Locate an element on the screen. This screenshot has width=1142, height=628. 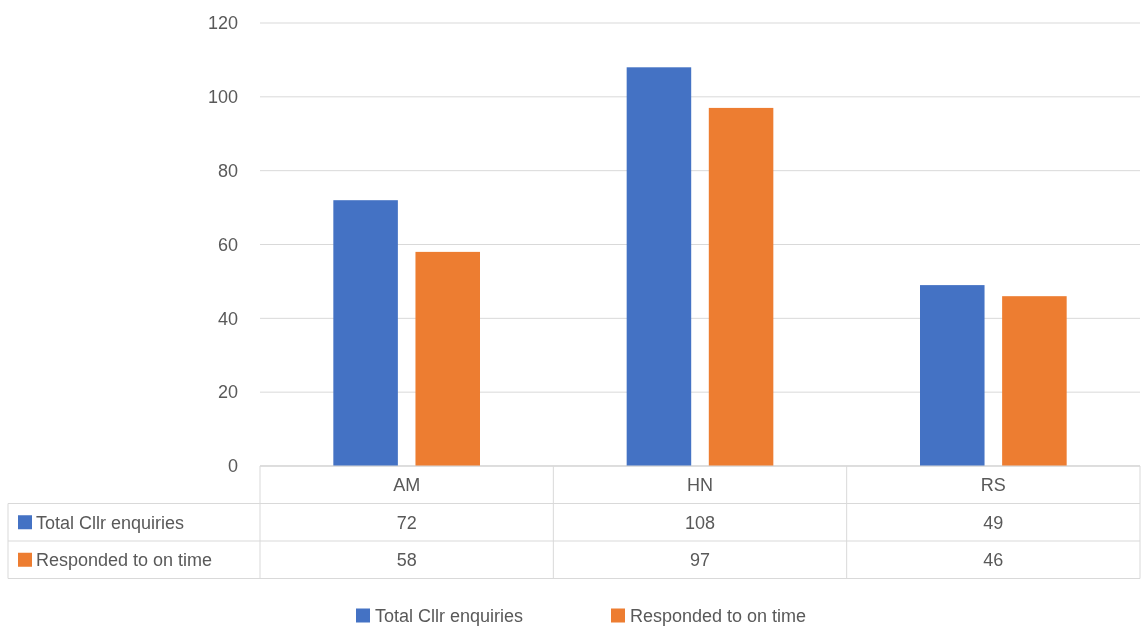
legend-label: Responded to on time is located at coordinates (718, 615).